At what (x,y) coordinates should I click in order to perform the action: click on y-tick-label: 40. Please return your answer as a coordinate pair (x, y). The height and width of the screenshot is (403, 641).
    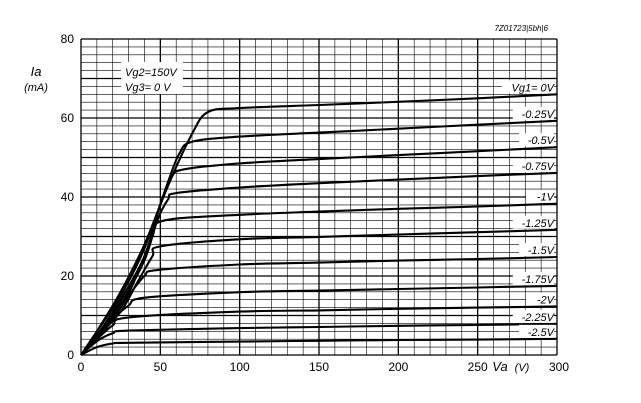
    Looking at the image, I should click on (68, 197).